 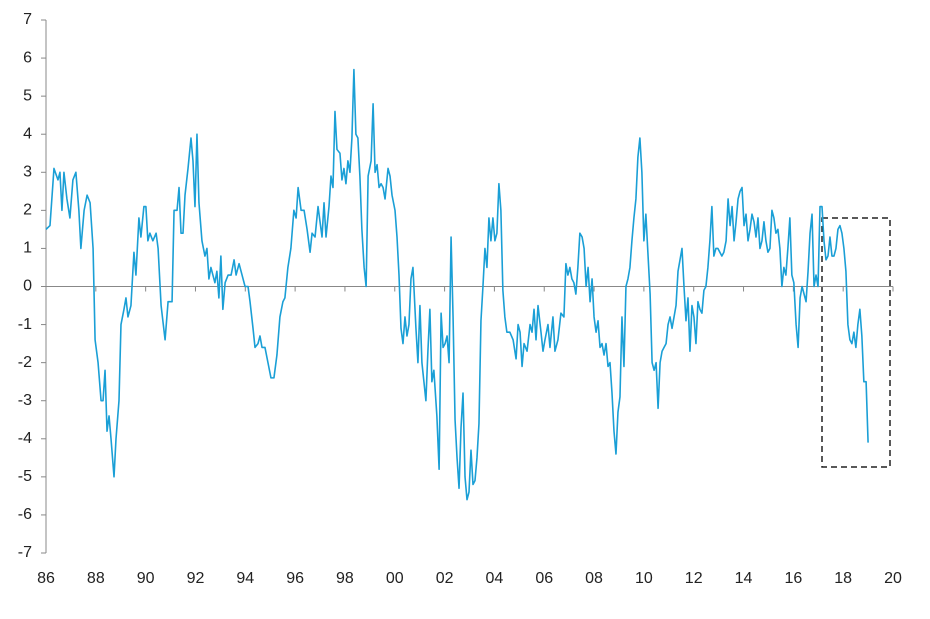 What do you see at coordinates (395, 578) in the screenshot?
I see `x-tick-label: 00` at bounding box center [395, 578].